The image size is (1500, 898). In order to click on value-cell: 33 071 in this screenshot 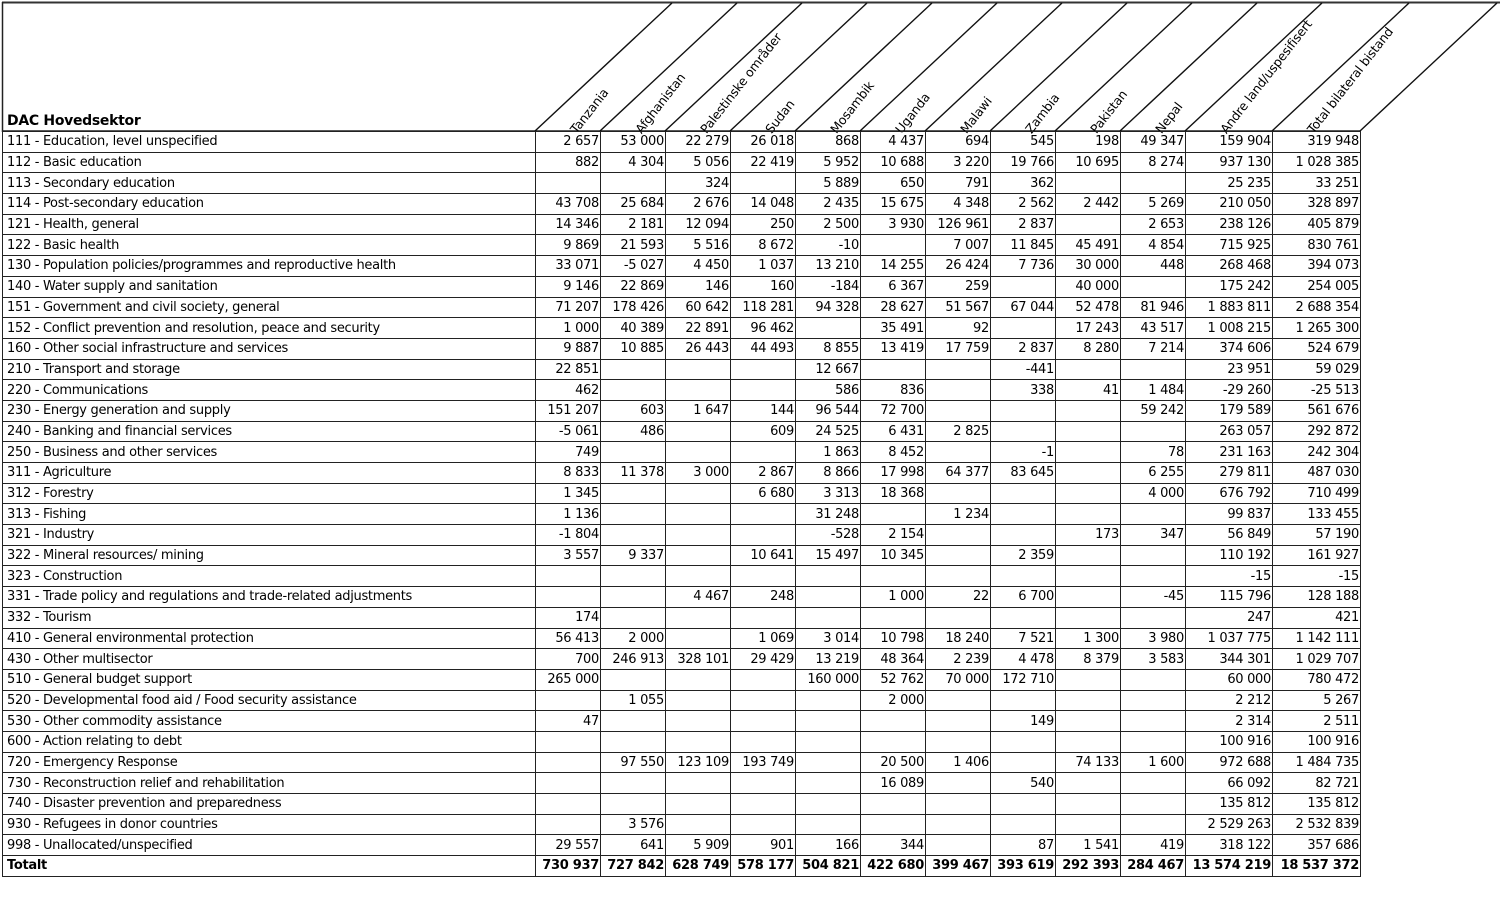, I will do `click(568, 266)`.